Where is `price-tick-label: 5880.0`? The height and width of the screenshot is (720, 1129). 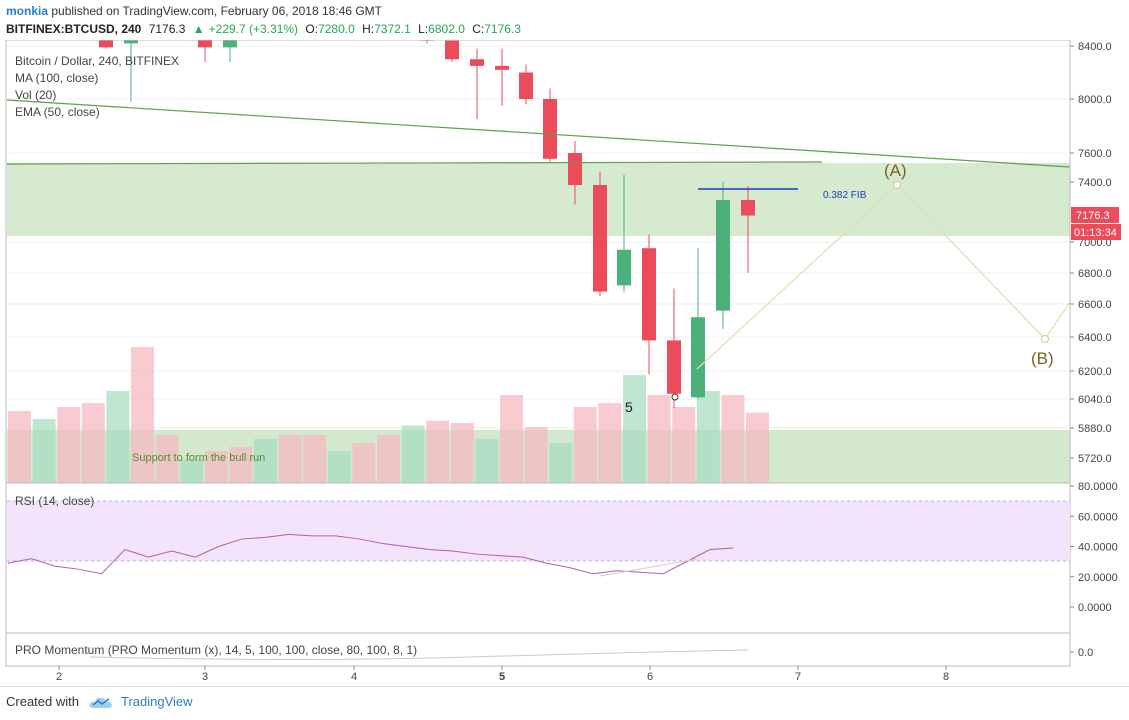
price-tick-label: 5880.0 is located at coordinates (1095, 429).